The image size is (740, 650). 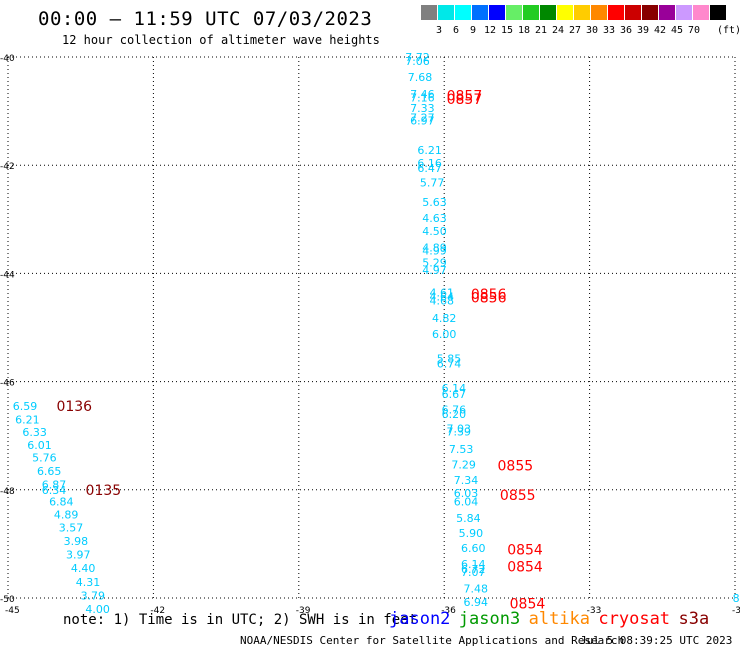 I want to click on legend-label: 39, so click(x=643, y=30).